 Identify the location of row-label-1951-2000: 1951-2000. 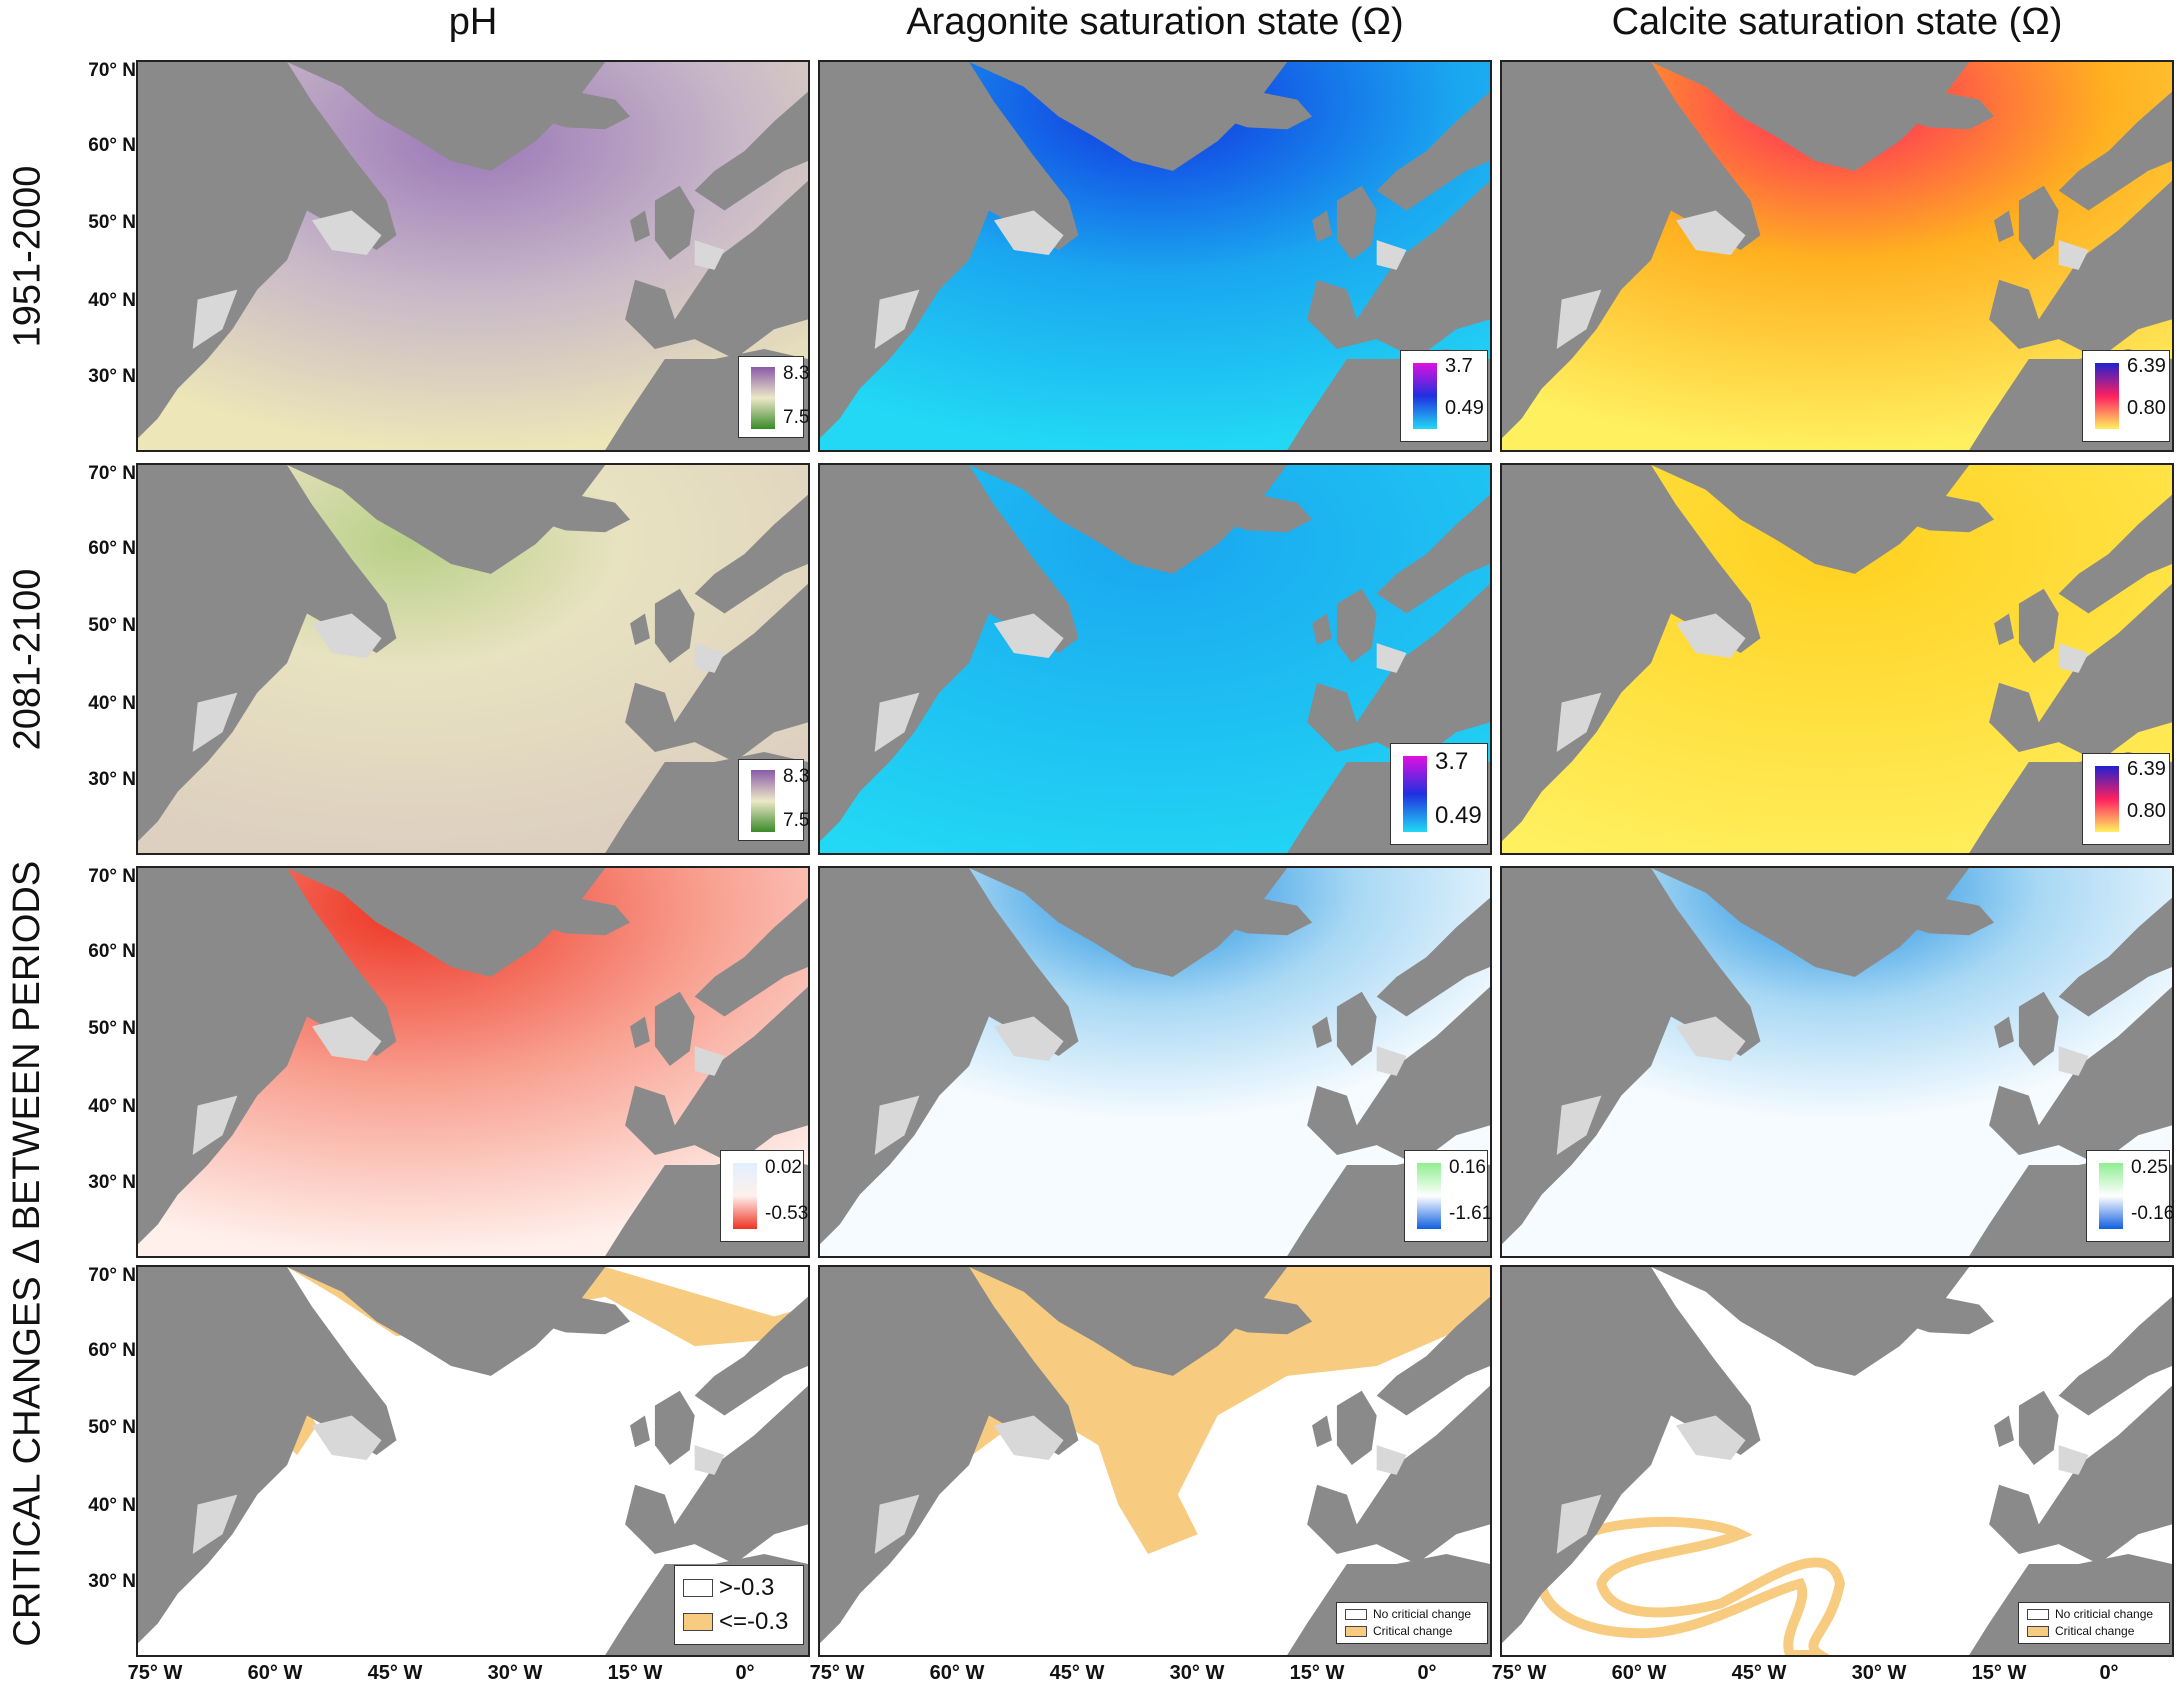
(27, 256).